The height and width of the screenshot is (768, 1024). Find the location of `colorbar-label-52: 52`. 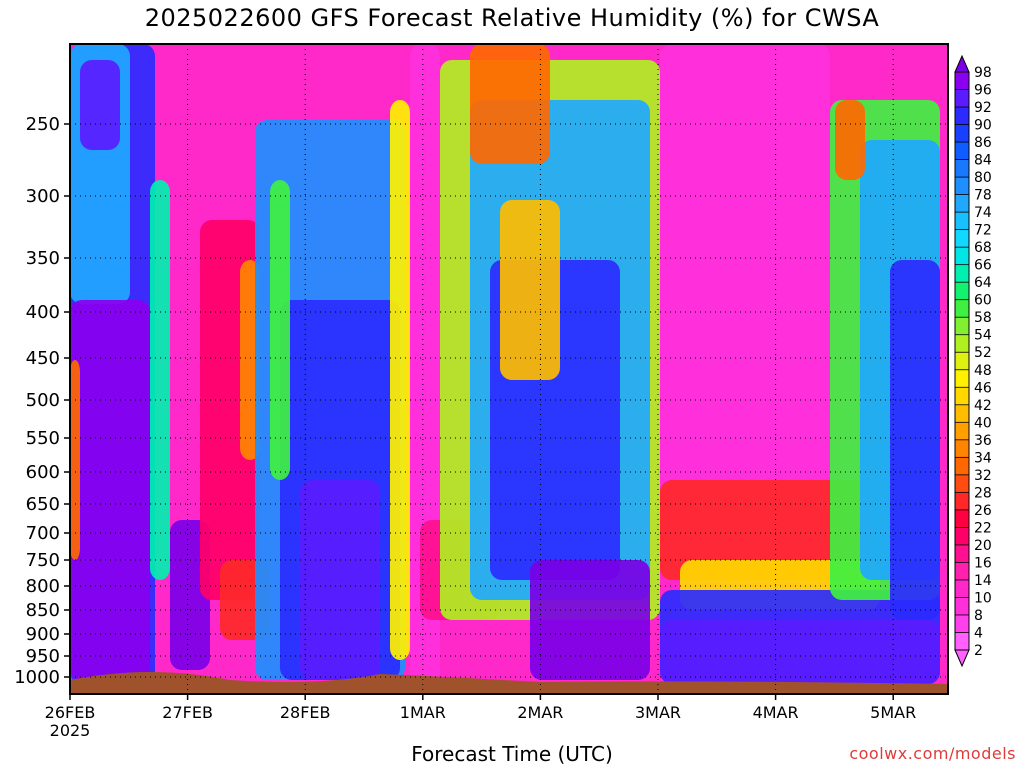

colorbar-label-52: 52 is located at coordinates (983, 353).